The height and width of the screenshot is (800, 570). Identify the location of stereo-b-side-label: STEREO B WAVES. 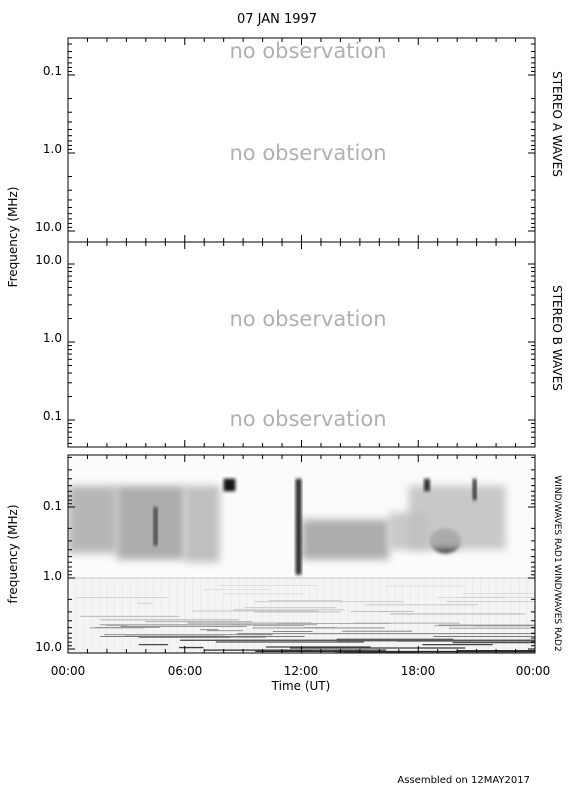
(557, 338).